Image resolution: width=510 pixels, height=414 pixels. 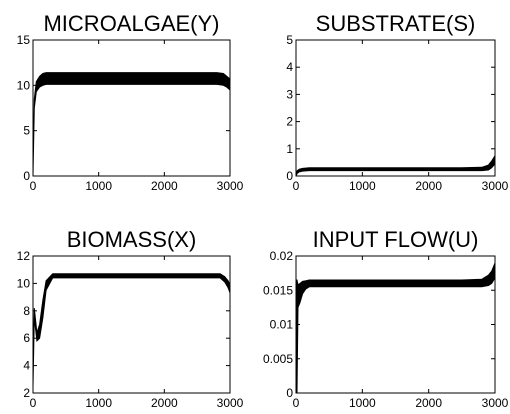 I want to click on microalgae-ytick-label: 5, so click(x=26, y=131).